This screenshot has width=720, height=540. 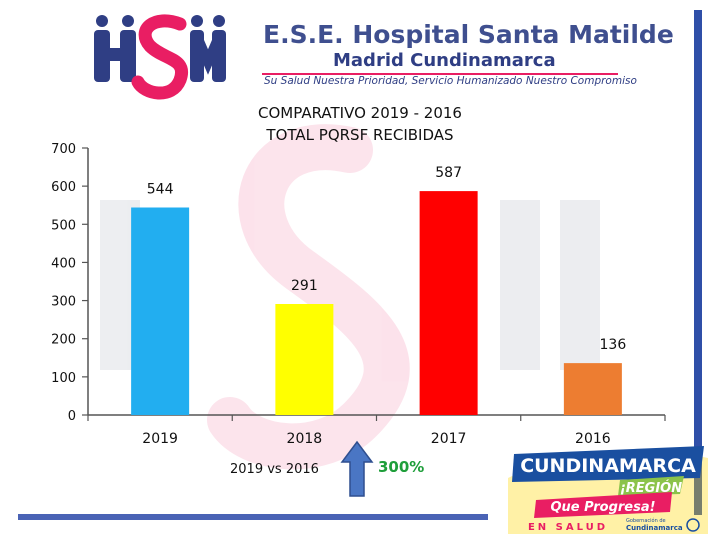 What do you see at coordinates (160, 190) in the screenshot?
I see `bar-value-label: 544` at bounding box center [160, 190].